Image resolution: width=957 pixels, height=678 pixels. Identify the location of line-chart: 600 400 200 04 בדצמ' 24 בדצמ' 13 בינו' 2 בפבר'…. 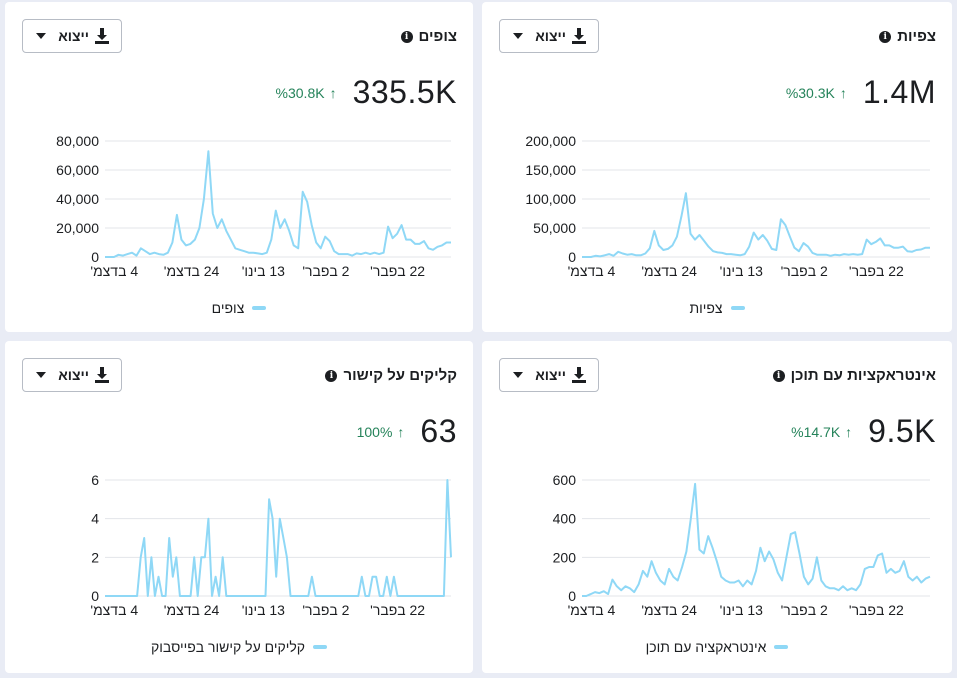
(742, 545).